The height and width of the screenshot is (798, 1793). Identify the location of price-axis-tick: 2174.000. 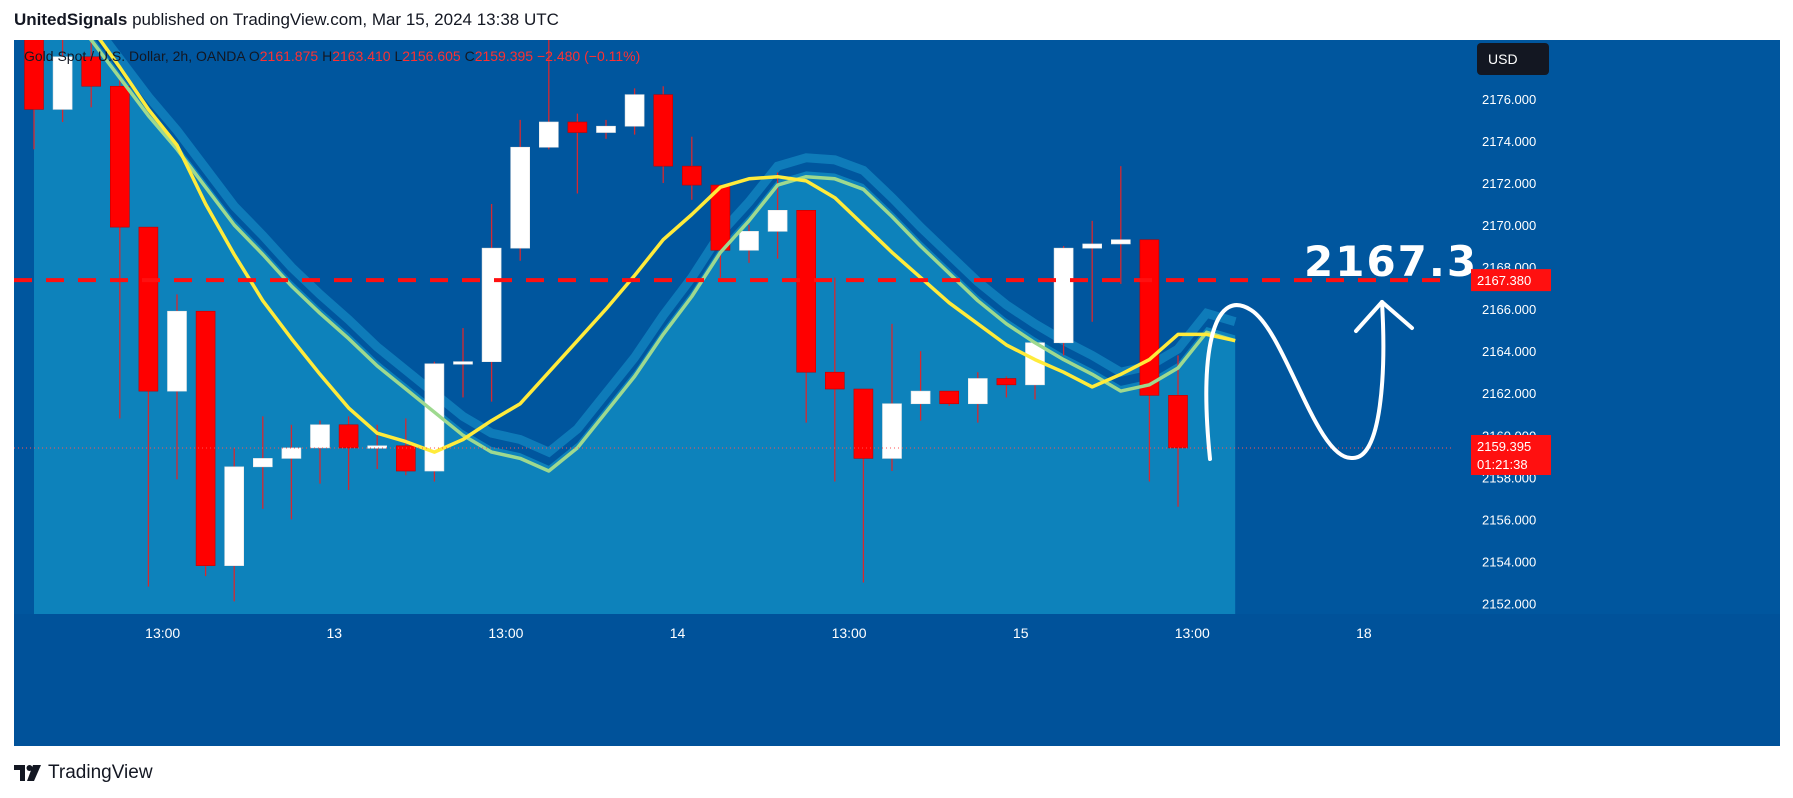
(1509, 141).